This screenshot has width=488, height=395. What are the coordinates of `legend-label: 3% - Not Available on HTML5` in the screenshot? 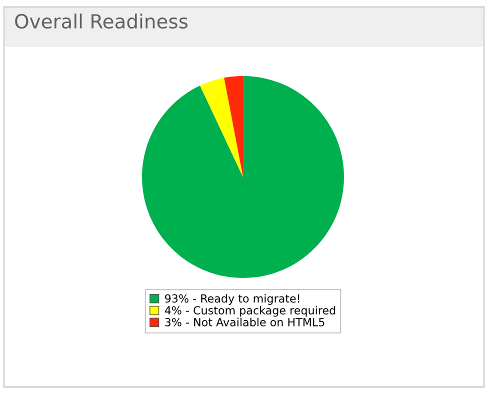 It's located at (244, 322).